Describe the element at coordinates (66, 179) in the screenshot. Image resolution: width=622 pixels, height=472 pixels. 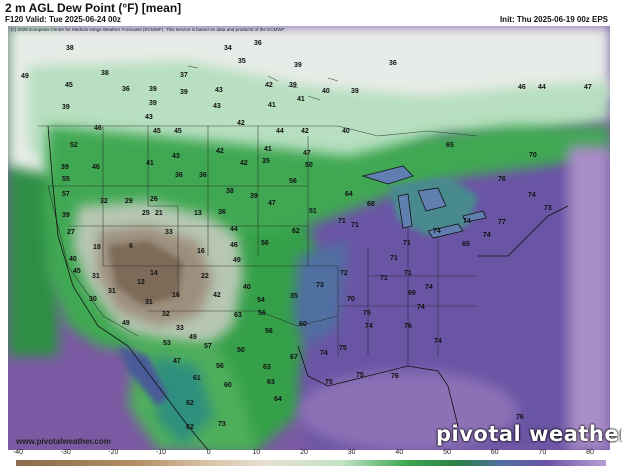
I see `dew-point-value: 55` at that location.